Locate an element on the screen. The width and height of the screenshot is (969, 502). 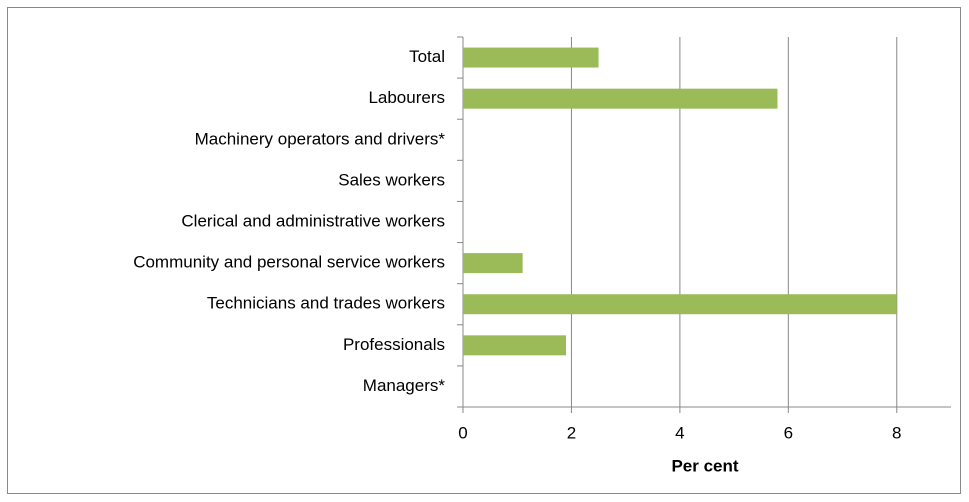
y-tick-label: Technicians and trades workers is located at coordinates (326, 303).